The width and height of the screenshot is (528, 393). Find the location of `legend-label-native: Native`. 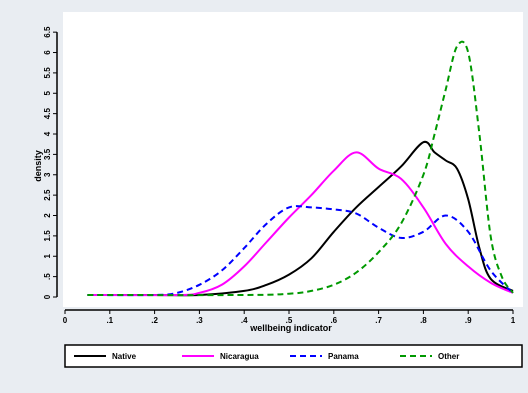

legend-label-native: Native is located at coordinates (124, 356).